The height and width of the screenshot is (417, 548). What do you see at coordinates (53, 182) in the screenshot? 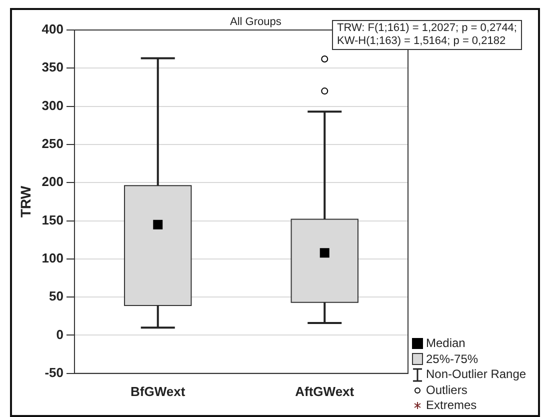
I see `y-tick-label: 200` at bounding box center [53, 182].